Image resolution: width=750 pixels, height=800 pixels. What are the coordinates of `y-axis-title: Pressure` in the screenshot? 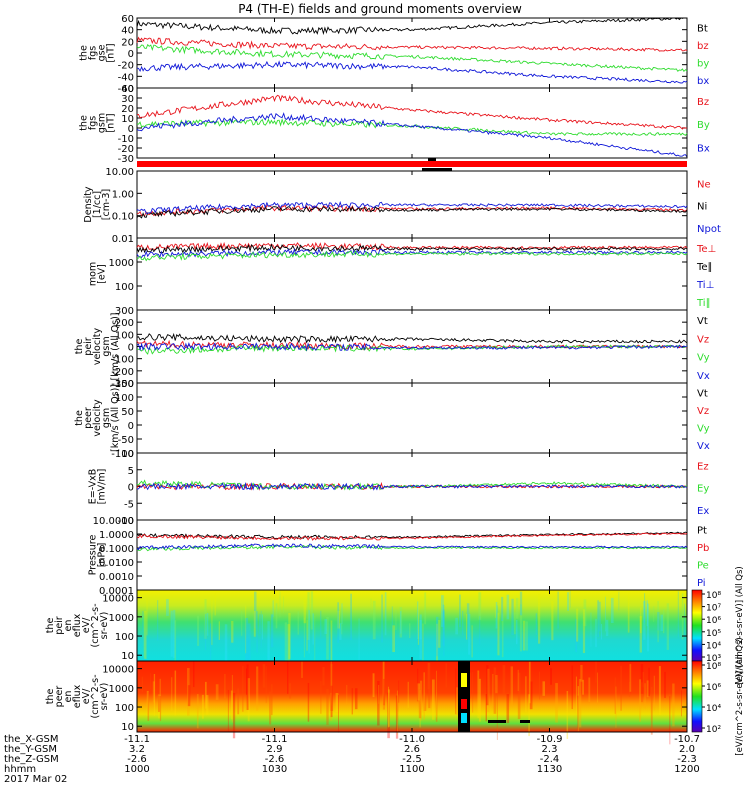 It's located at (93, 555).